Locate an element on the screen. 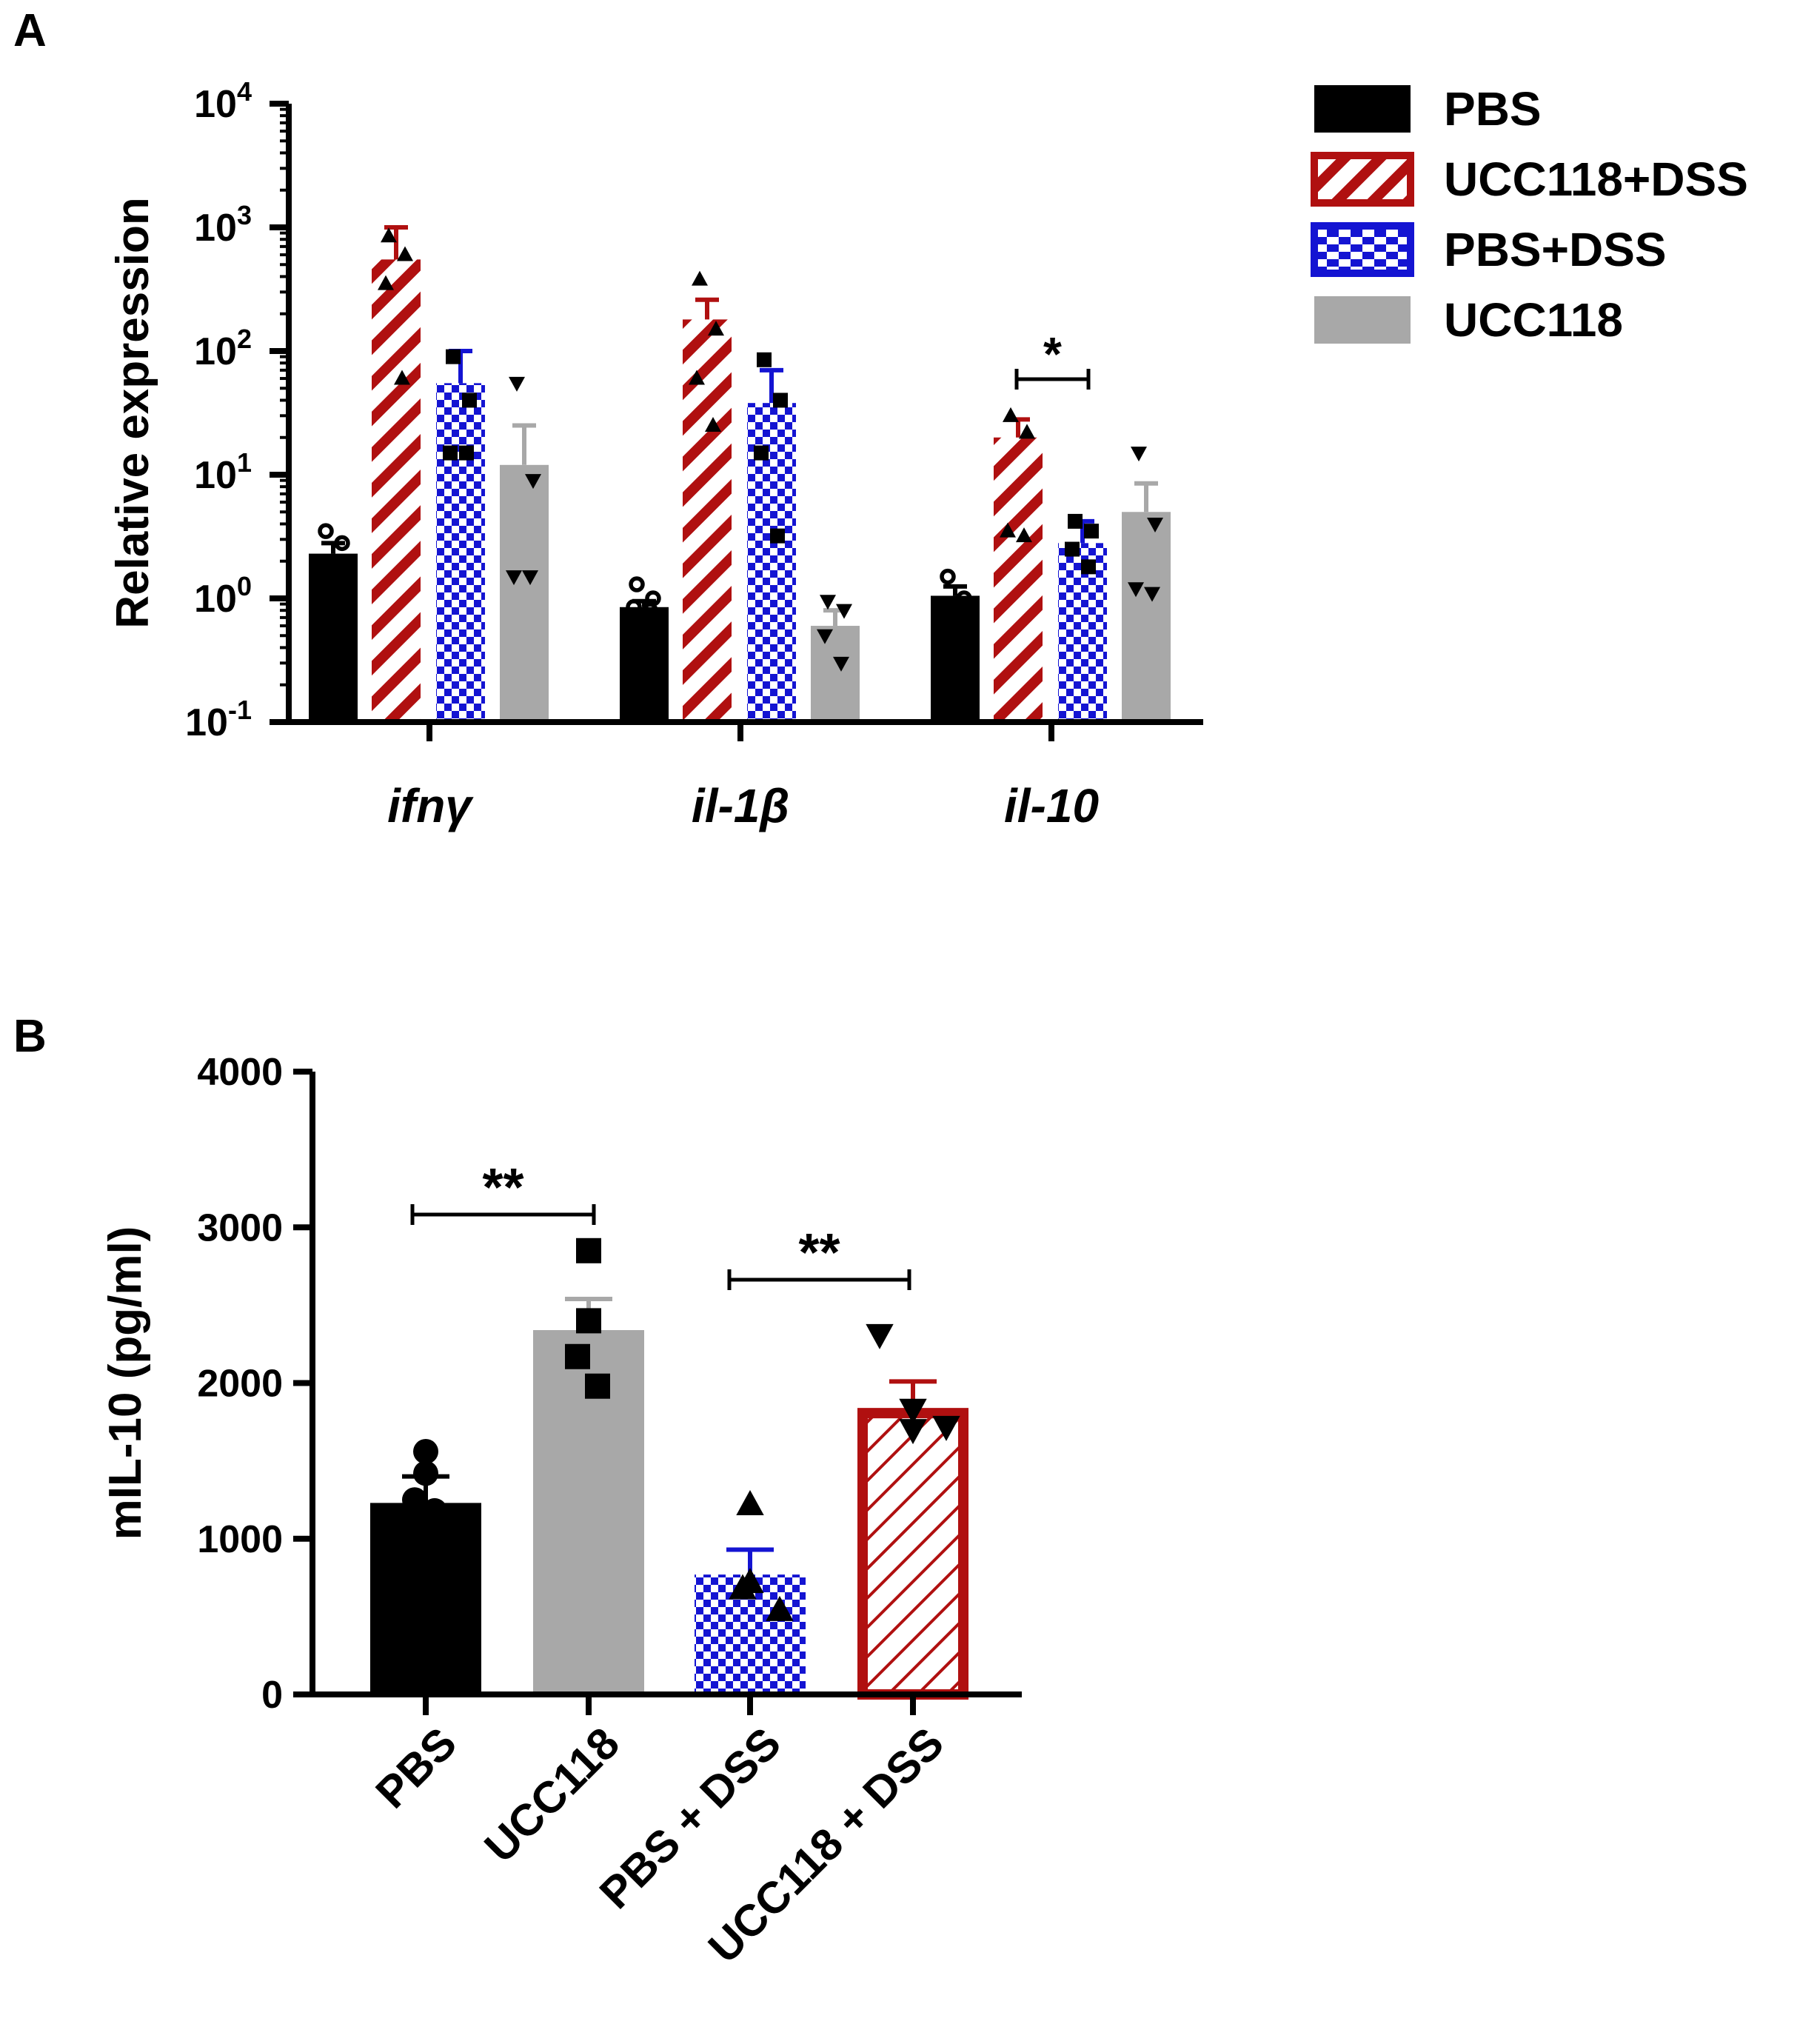  y-tick-label: 10⁻¹ is located at coordinates (218, 719).